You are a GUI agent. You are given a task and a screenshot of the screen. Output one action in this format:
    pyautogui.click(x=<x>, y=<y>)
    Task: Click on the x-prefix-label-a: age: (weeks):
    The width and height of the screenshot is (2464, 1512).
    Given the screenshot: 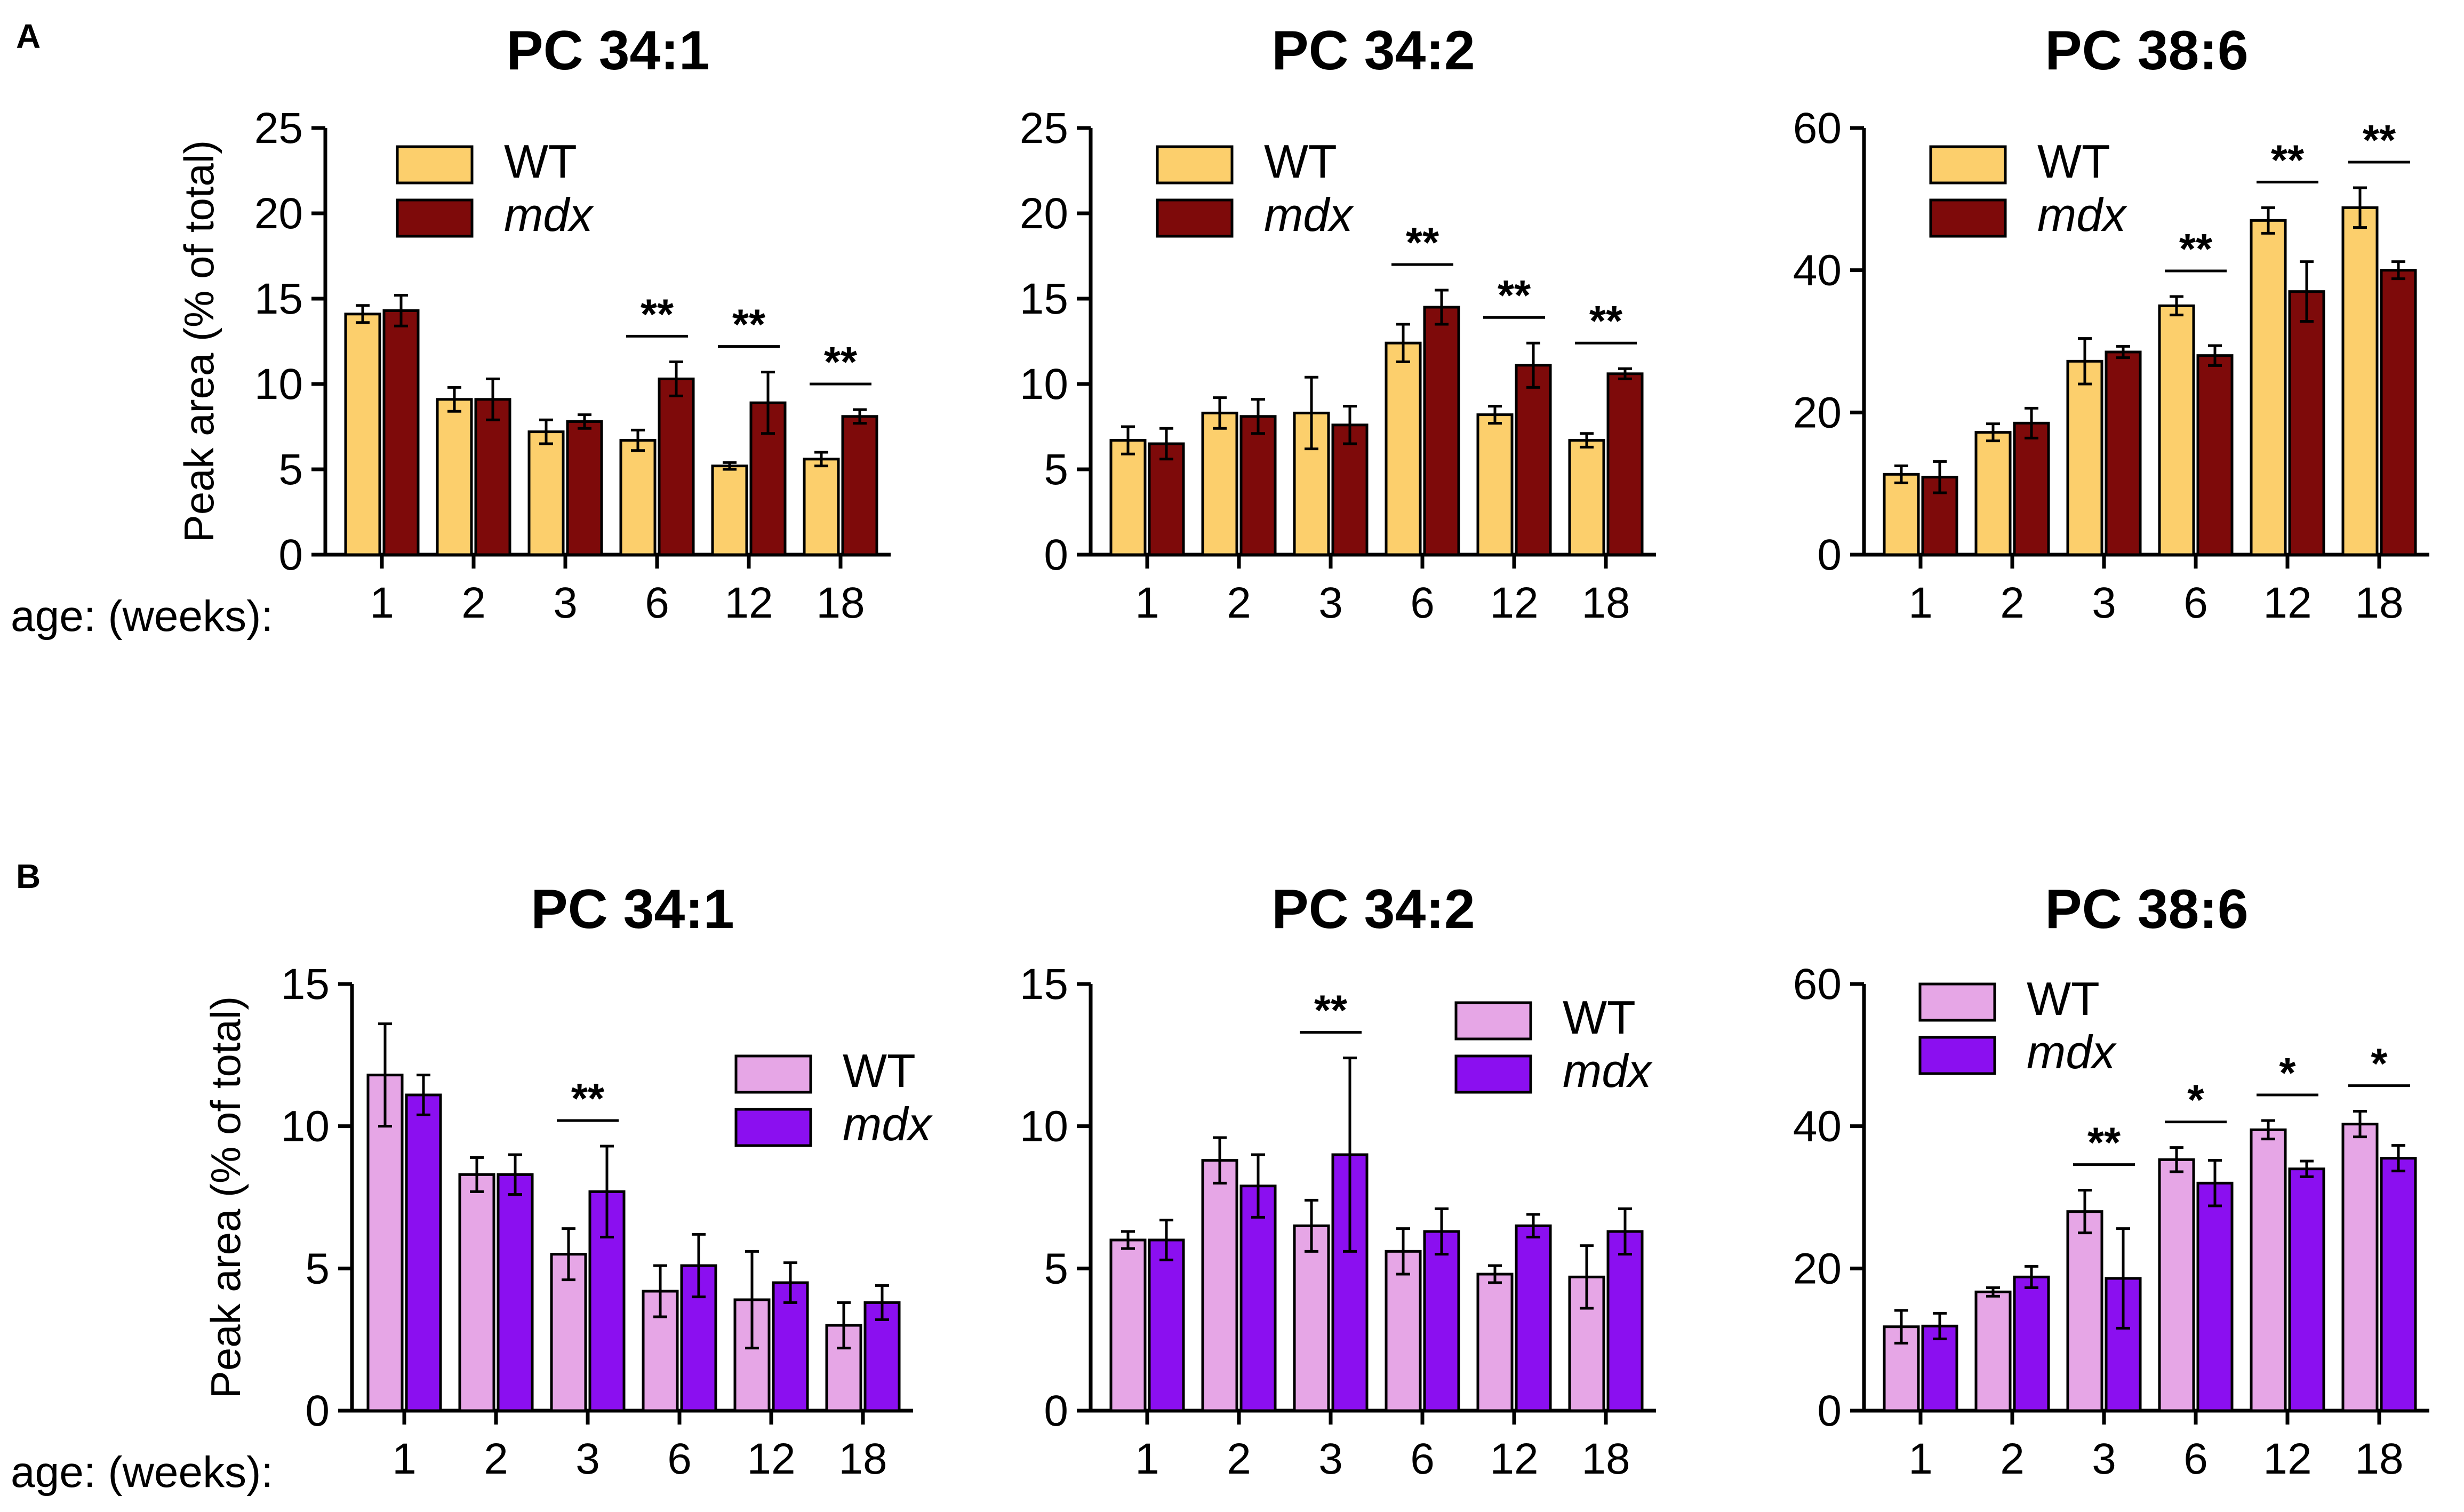 What is the action you would take?
    pyautogui.click(x=142, y=616)
    